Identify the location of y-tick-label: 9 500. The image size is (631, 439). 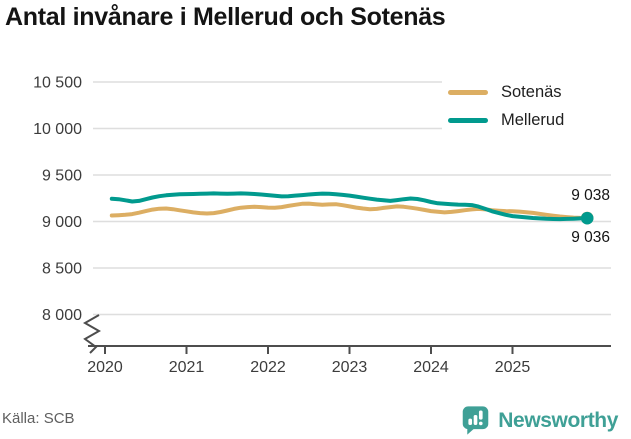
(62, 176).